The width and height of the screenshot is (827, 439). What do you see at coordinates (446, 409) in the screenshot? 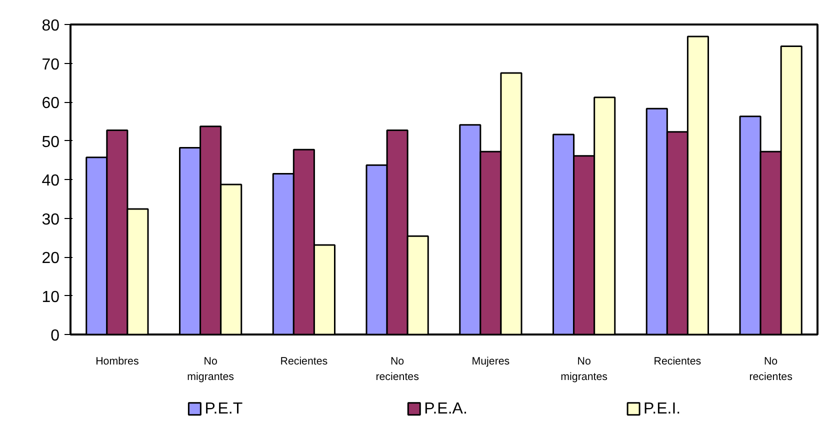
I see `legend-label: P.E.A.` at bounding box center [446, 409].